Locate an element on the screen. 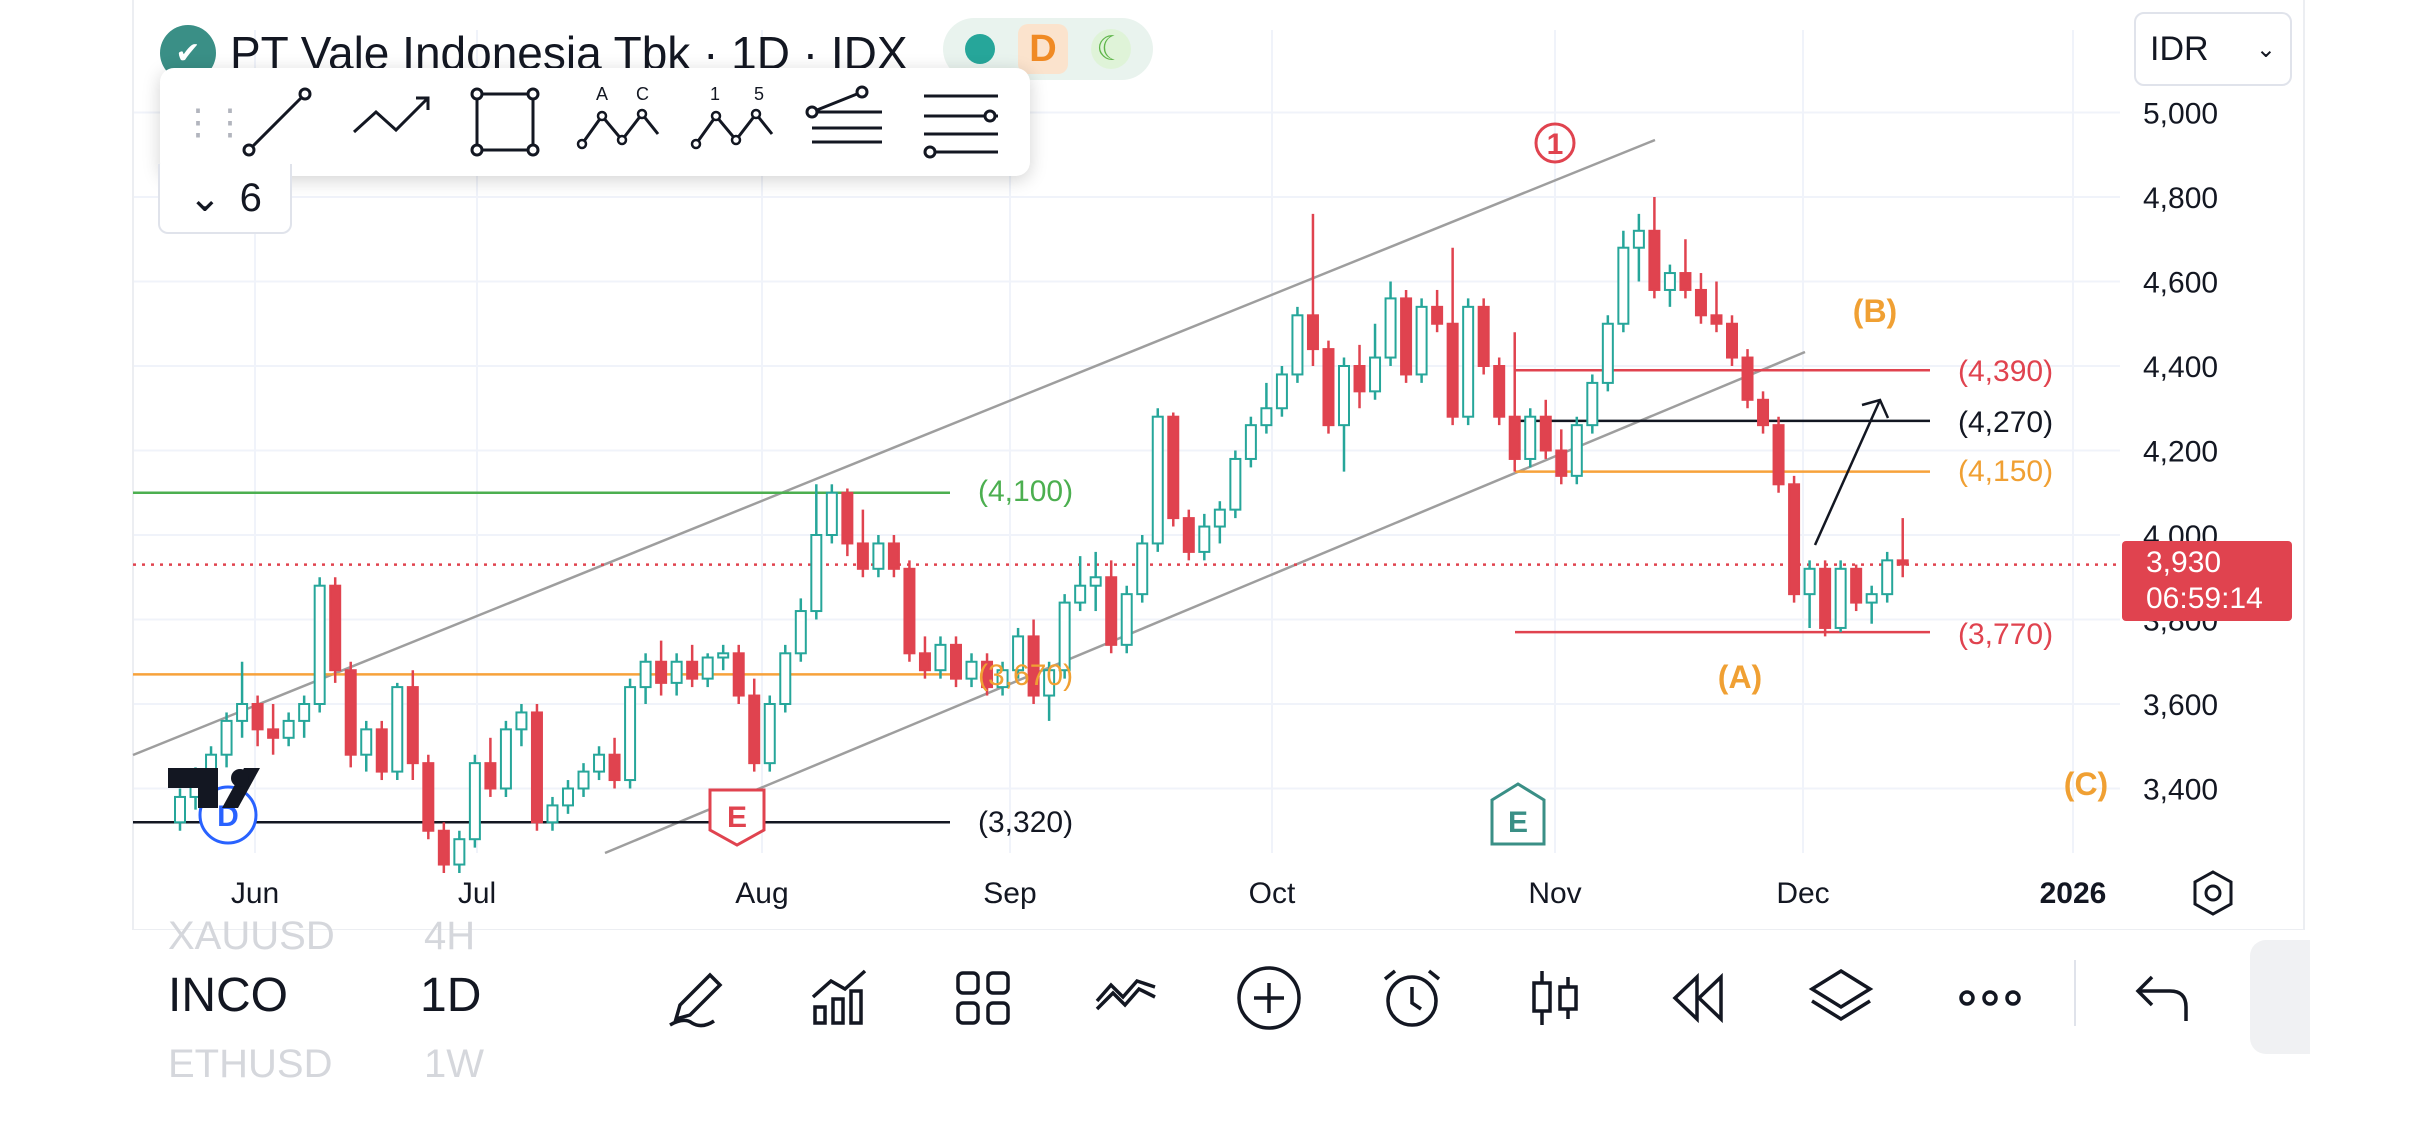  fib-retracement-icon is located at coordinates (847, 122).